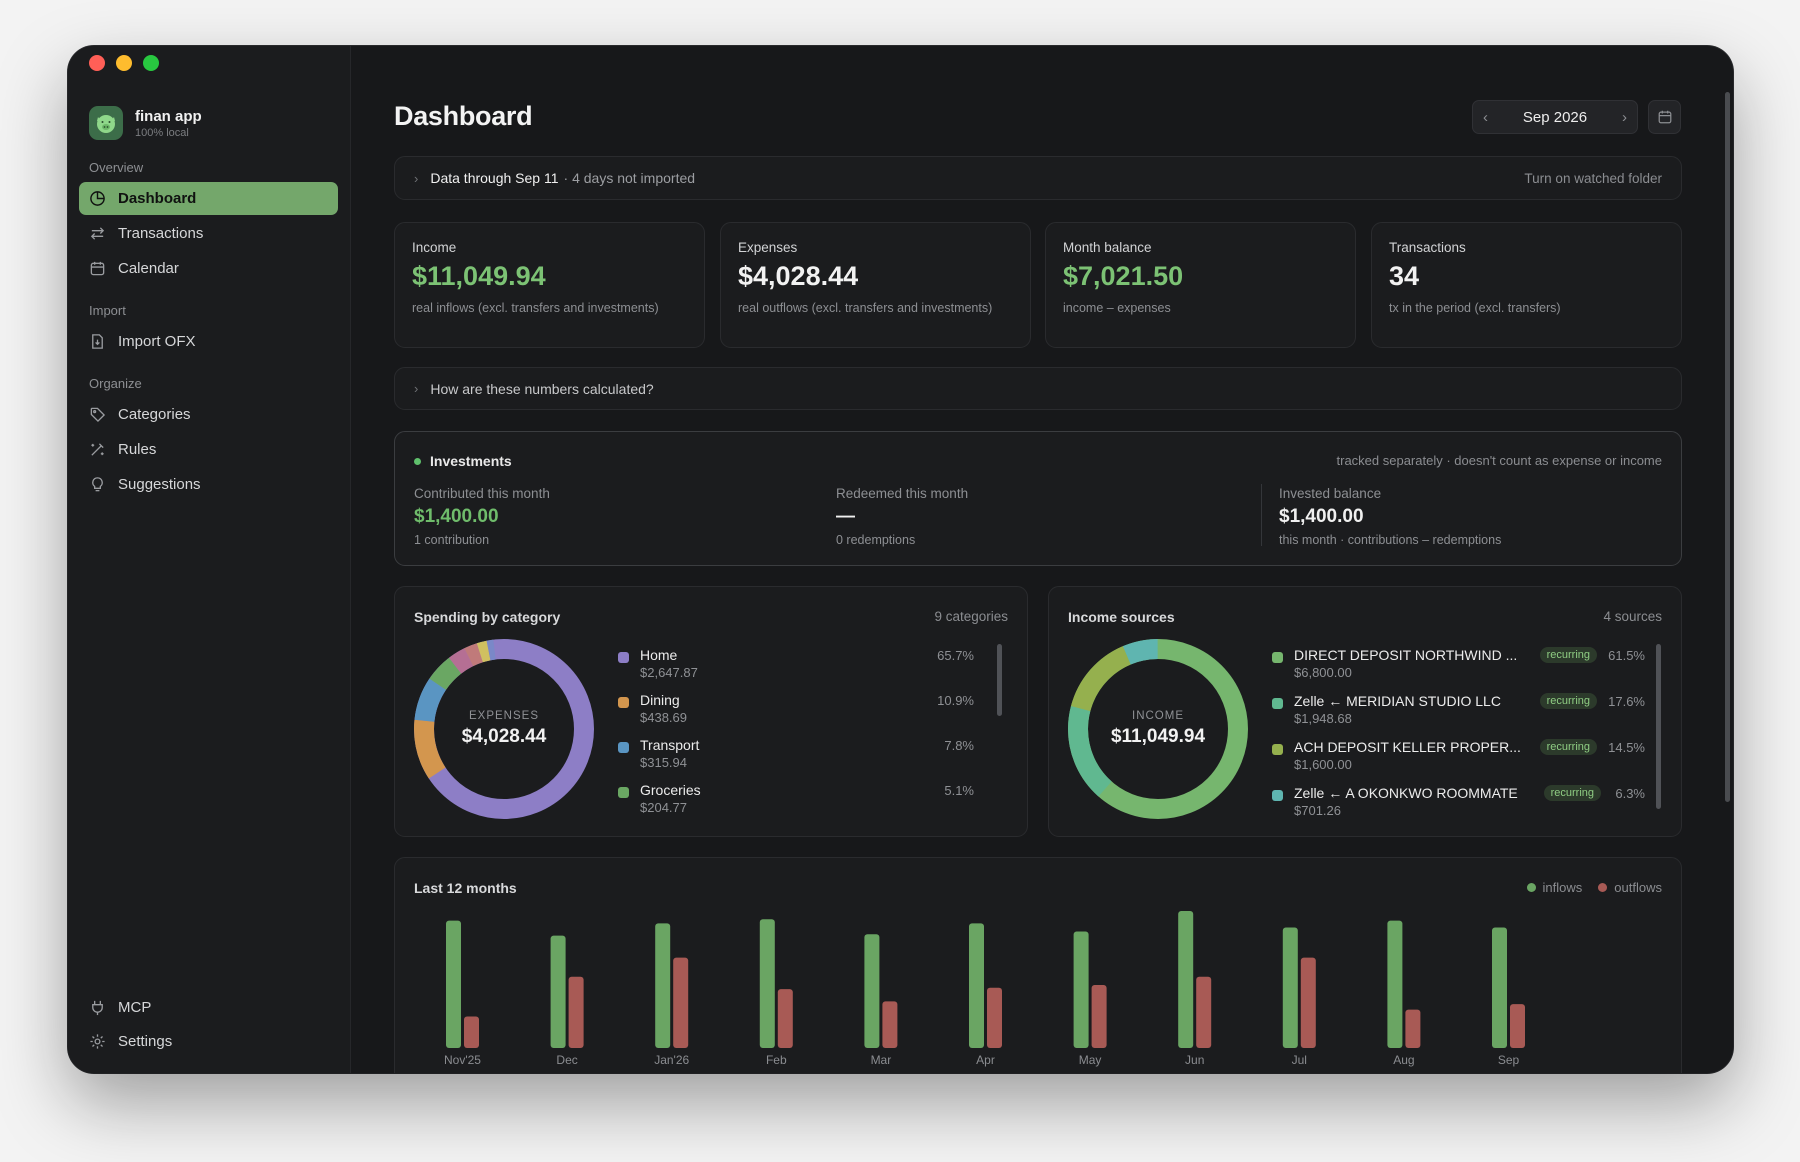 The height and width of the screenshot is (1162, 1800). I want to click on stat-description: tx in the period (excl. transfers), so click(1475, 308).